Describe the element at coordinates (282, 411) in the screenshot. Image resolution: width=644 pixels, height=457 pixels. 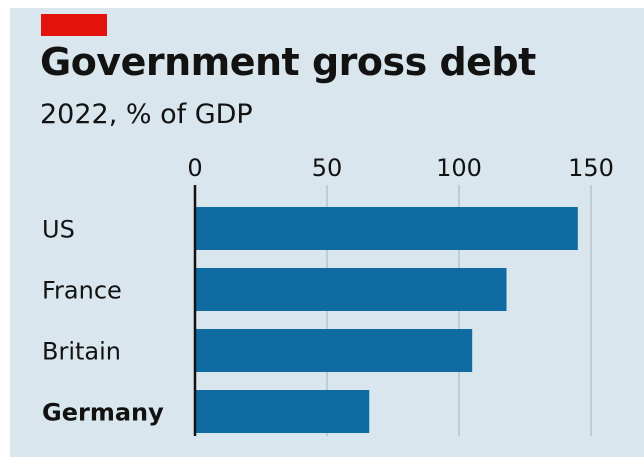
I see `bar-germany` at that location.